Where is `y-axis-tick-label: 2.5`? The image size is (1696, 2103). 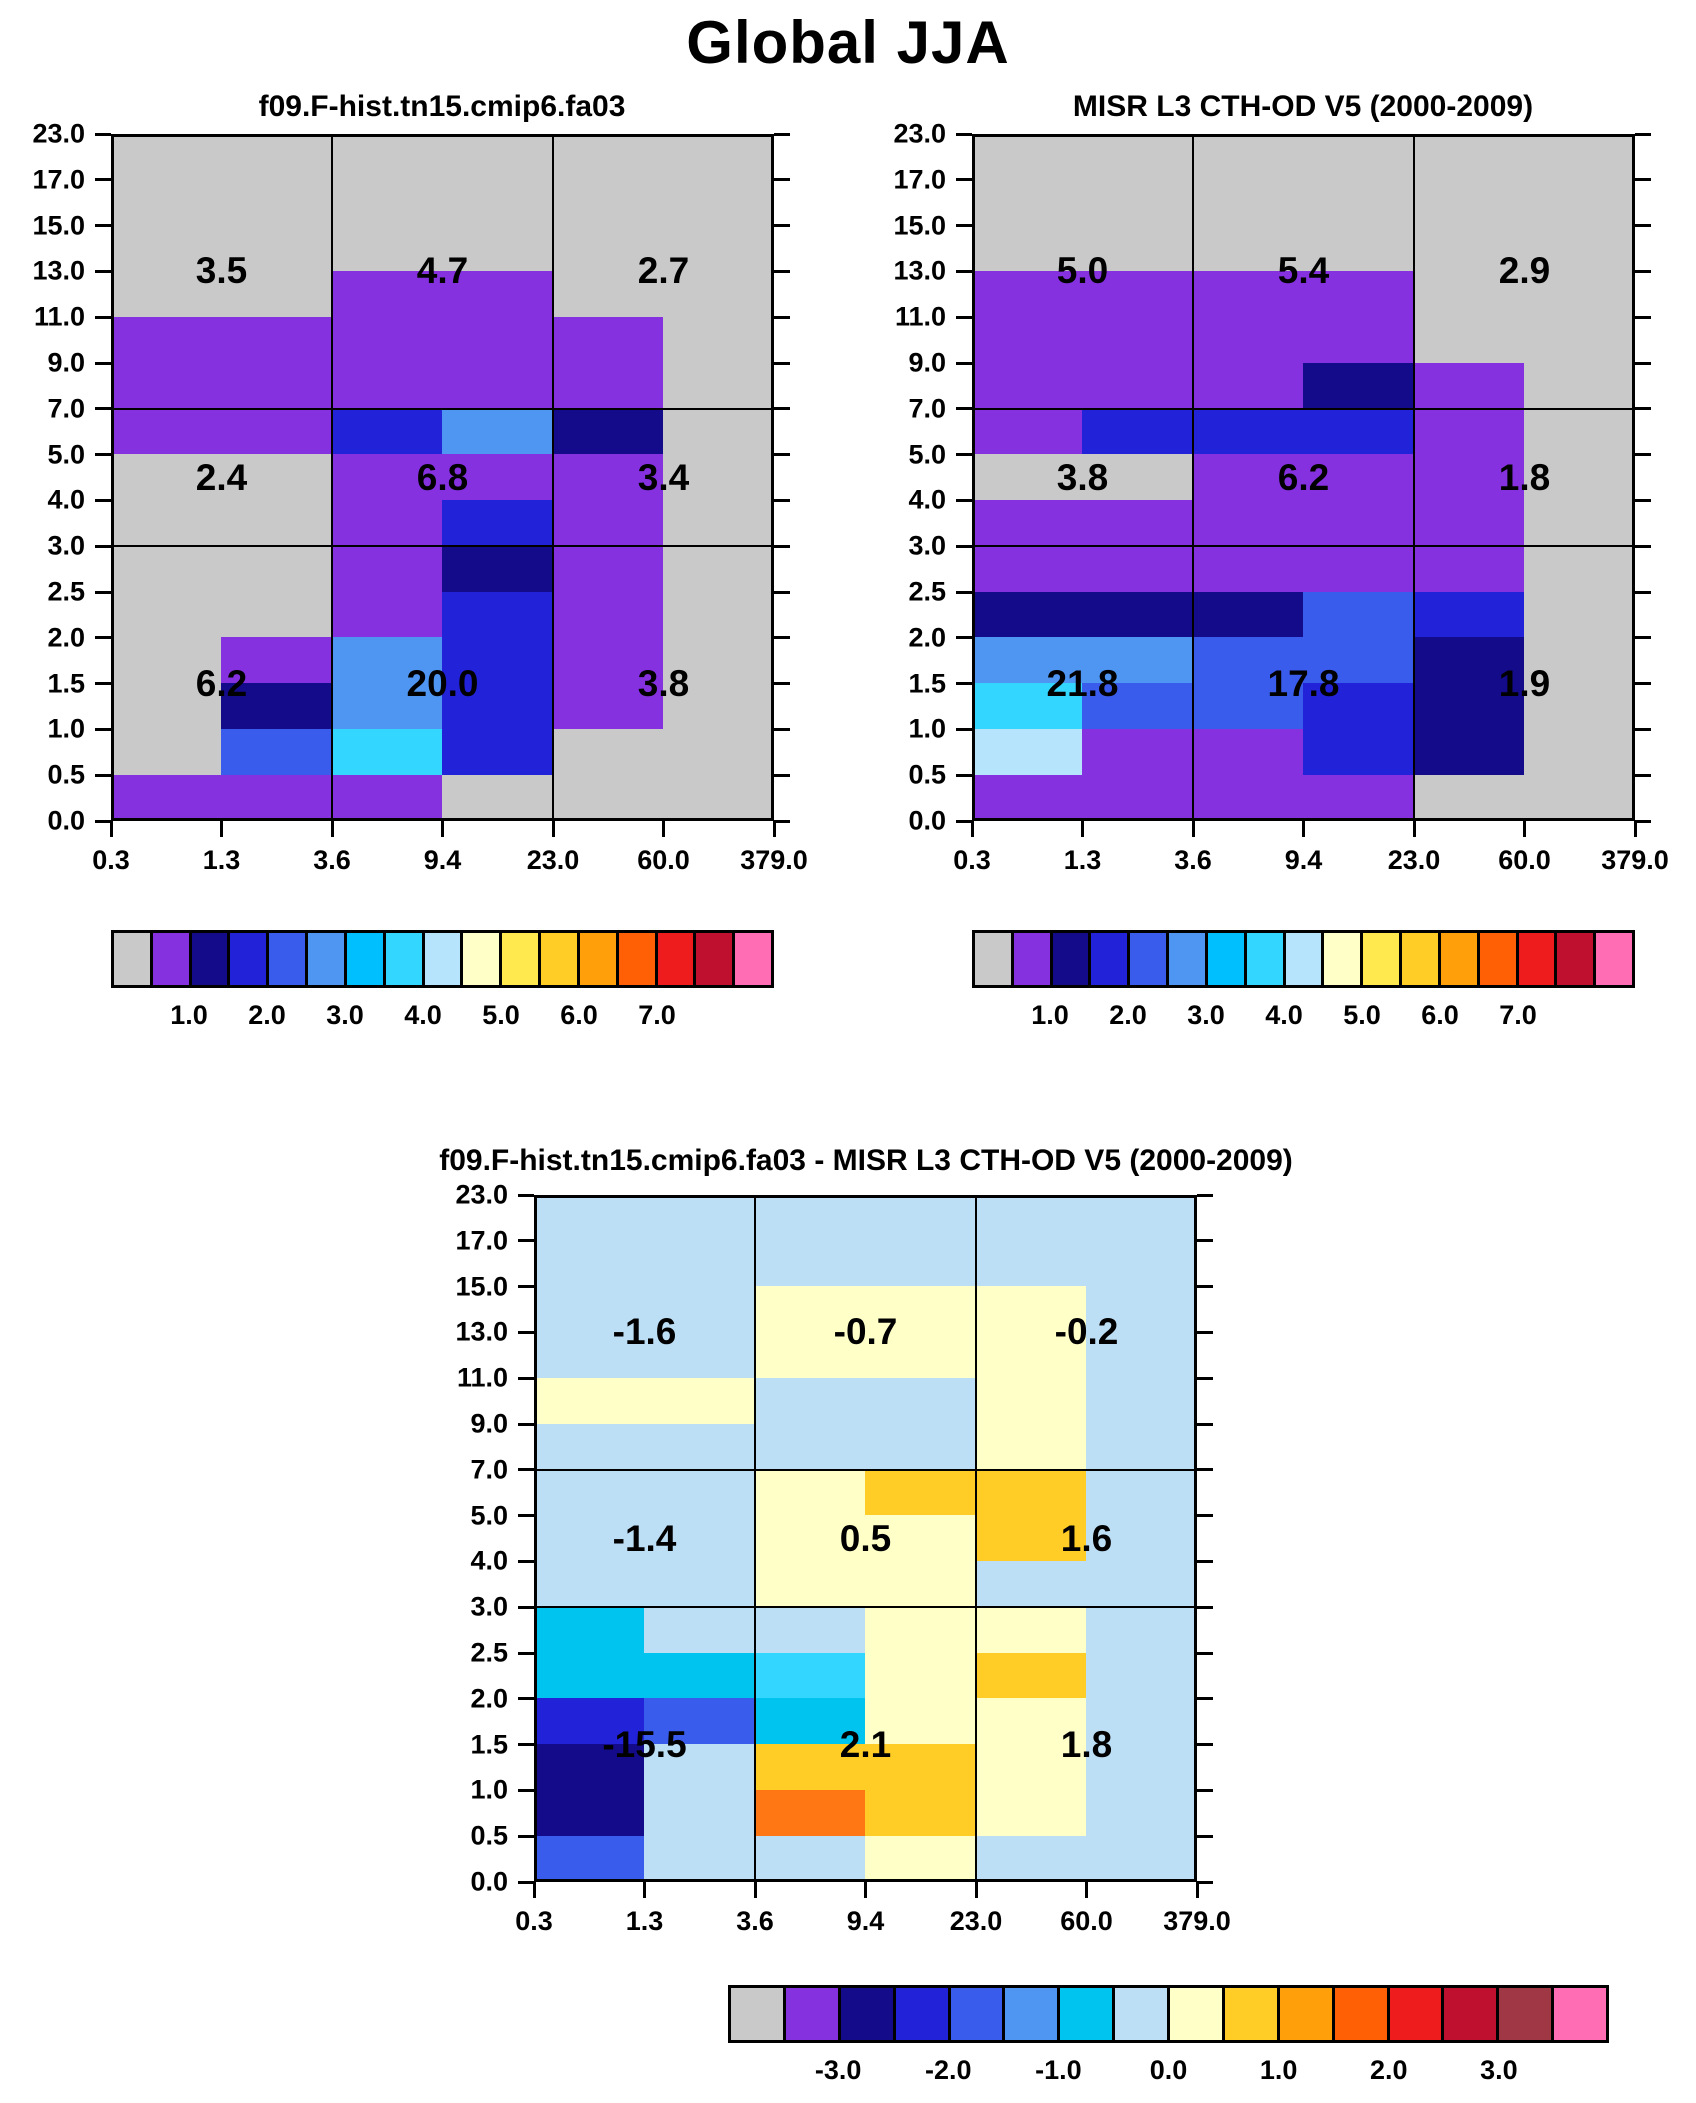 y-axis-tick-label: 2.5 is located at coordinates (489, 1652).